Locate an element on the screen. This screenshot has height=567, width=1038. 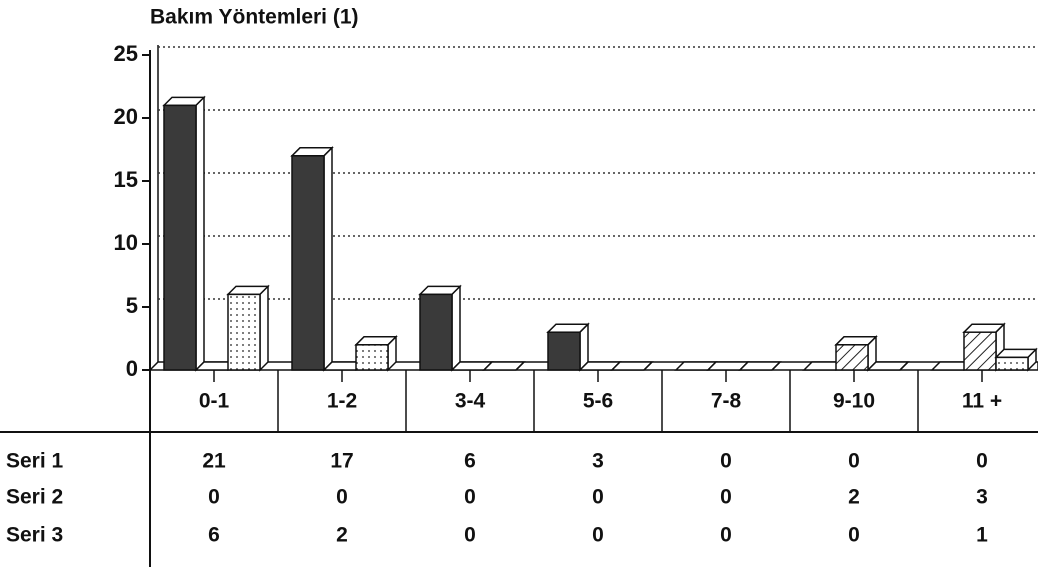
legend-label: Seri 2 is located at coordinates (34, 497).